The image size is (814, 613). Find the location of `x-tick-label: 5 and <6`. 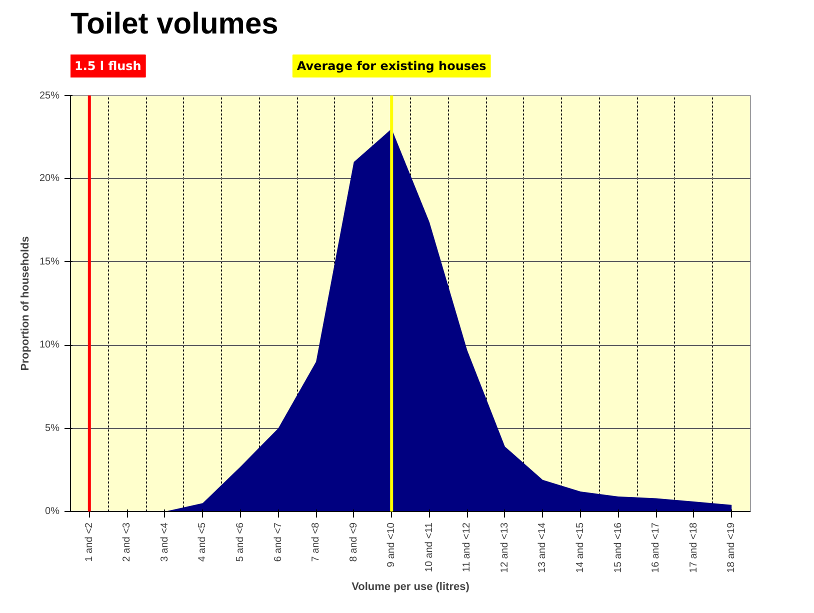

x-tick-label: 5 and <6 is located at coordinates (240, 542).